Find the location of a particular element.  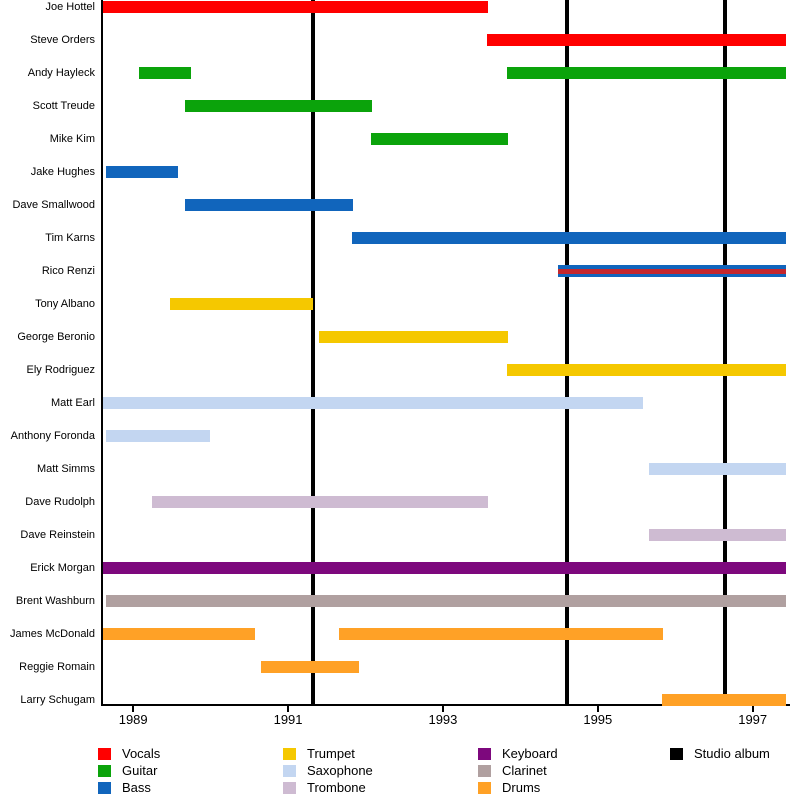

legend-item-label: Studio album is located at coordinates (732, 753).